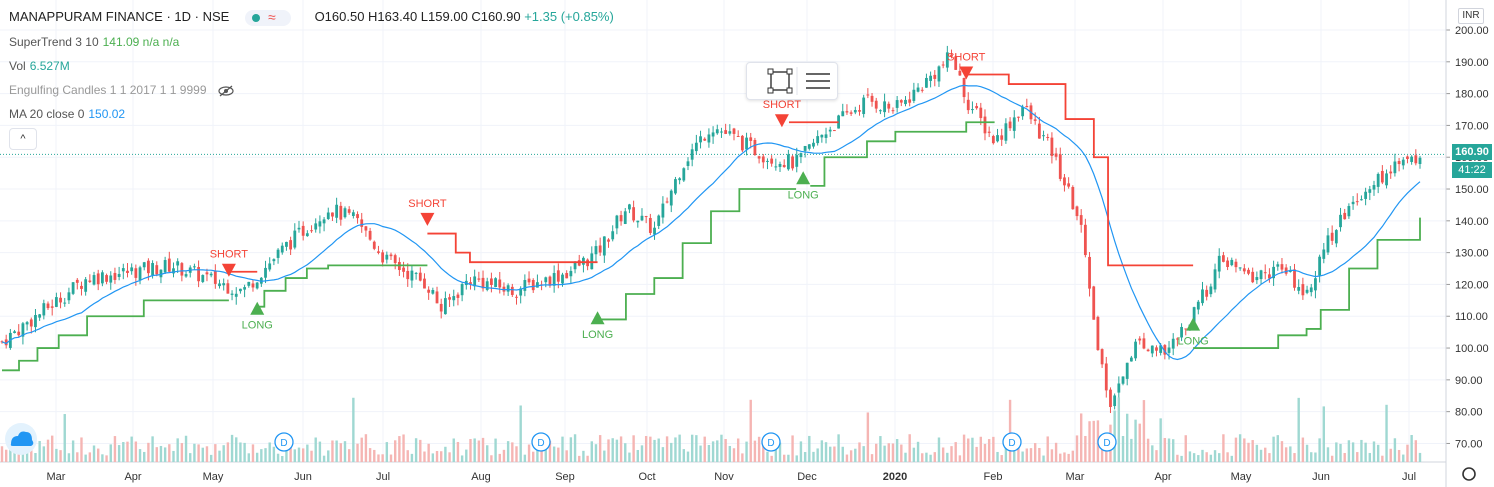  Describe the element at coordinates (23, 139) in the screenshot. I see `collapse-legend-button: ^` at that location.